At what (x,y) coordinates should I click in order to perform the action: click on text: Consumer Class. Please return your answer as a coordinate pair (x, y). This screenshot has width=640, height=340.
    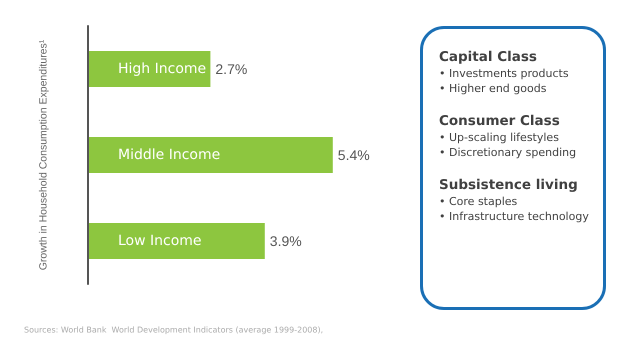
    Looking at the image, I should click on (500, 121).